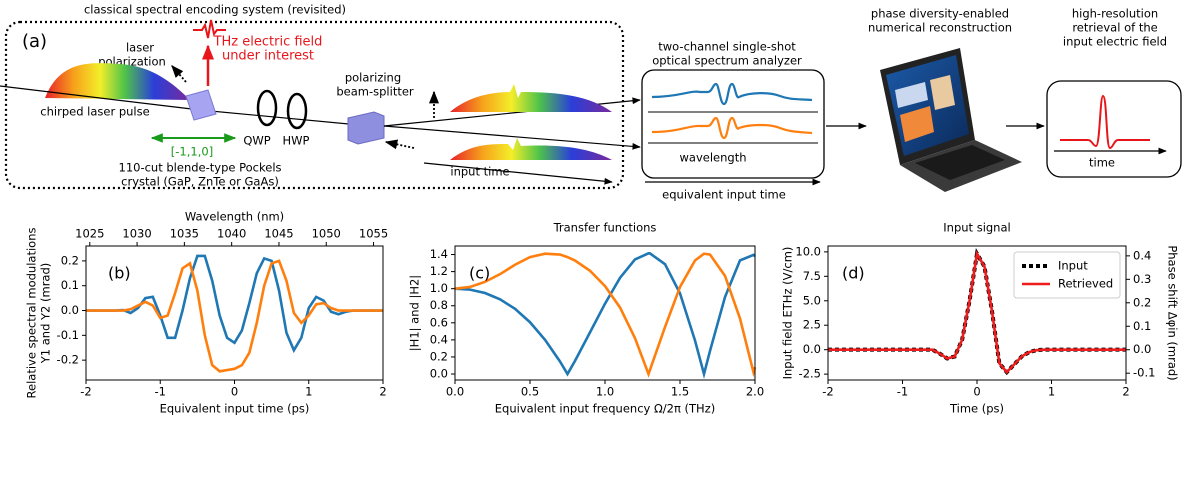 This screenshot has width=1198, height=483. What do you see at coordinates (231, 234) in the screenshot?
I see `x2-tick-label: 1040` at bounding box center [231, 234].